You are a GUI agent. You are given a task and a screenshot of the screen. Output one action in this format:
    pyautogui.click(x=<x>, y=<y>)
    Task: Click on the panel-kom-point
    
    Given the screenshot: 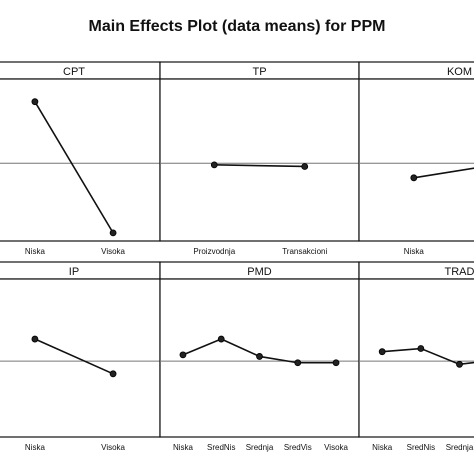 What is the action you would take?
    pyautogui.click(x=414, y=178)
    